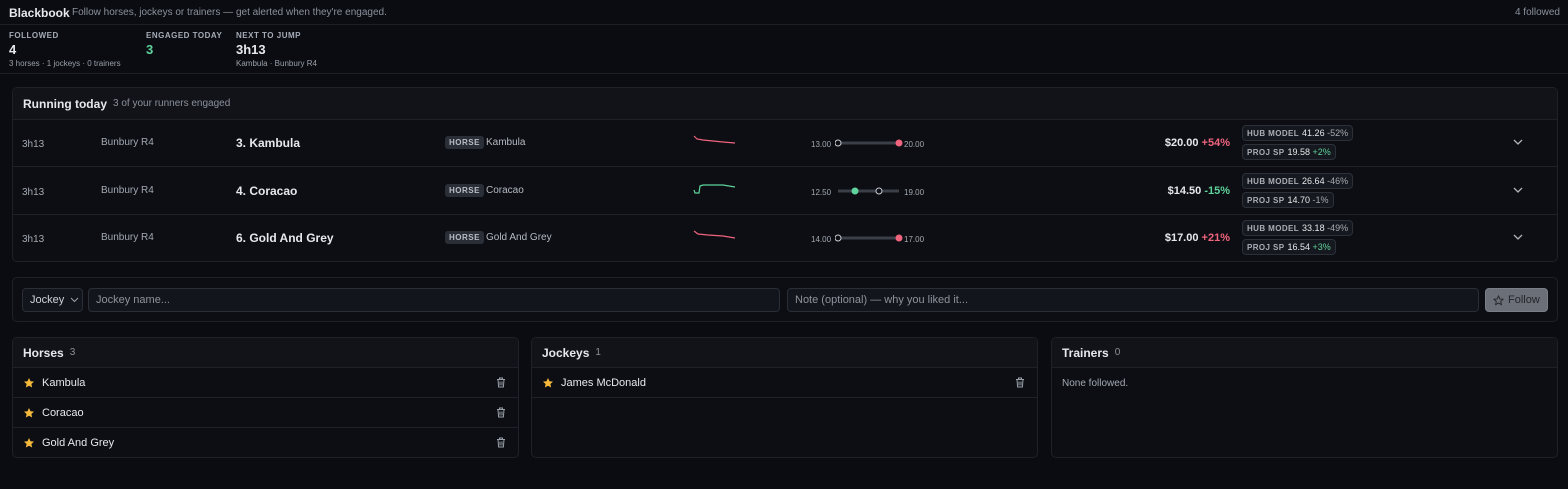 This screenshot has height=489, width=1568. I want to click on model-badges: HUB MODEL 41.26 -52% PROJ SP 19.58 +2%, so click(1298, 142).